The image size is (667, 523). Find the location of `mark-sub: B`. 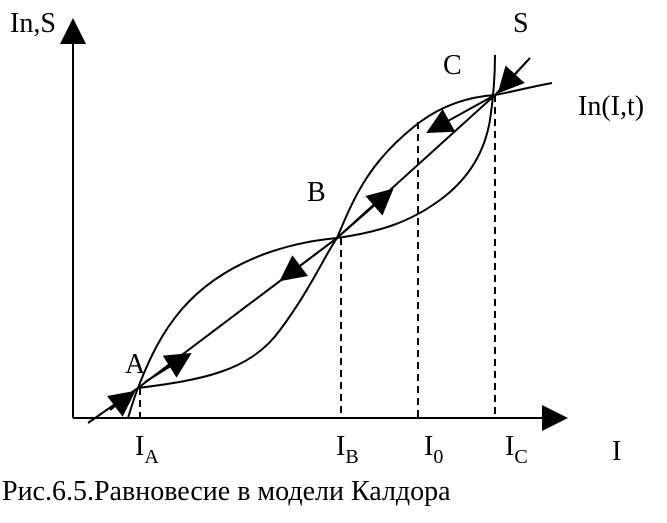

mark-sub: B is located at coordinates (351, 457).